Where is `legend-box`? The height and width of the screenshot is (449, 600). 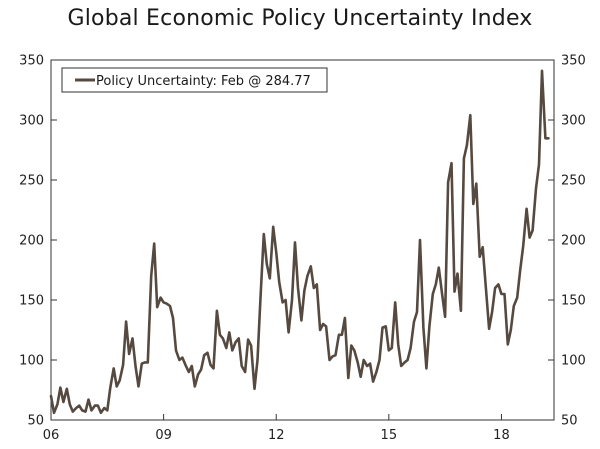
legend-box is located at coordinates (194, 80).